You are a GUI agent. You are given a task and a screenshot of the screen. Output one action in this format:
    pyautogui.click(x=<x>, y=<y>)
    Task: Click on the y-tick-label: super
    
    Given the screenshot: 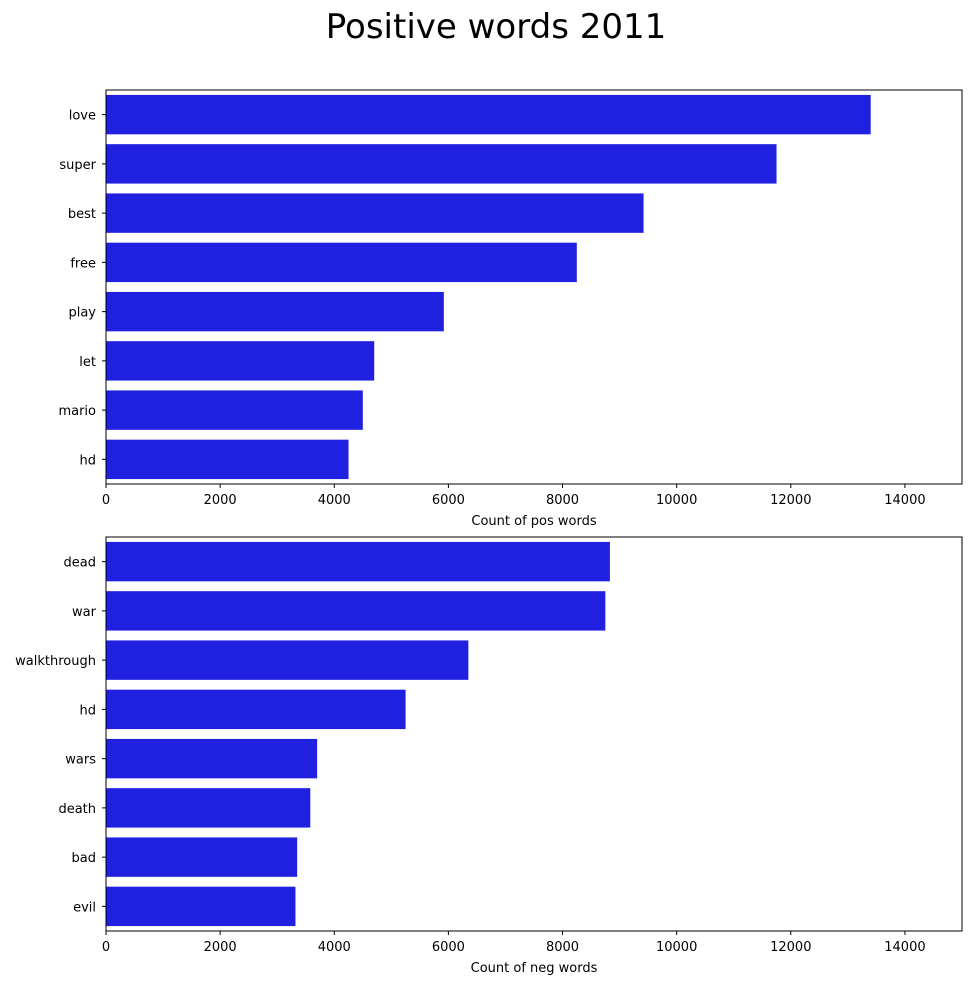 What is the action you would take?
    pyautogui.click(x=77, y=165)
    